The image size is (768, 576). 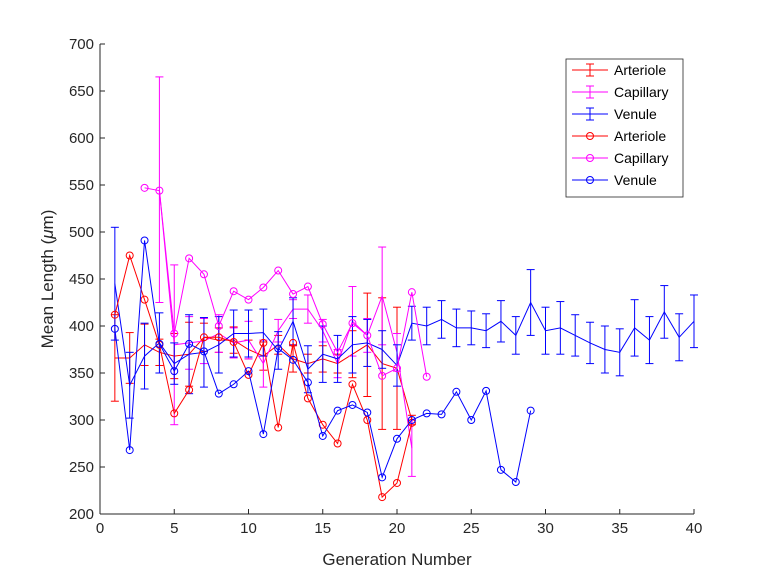 What do you see at coordinates (471, 528) in the screenshot?
I see `x-tick-label: 25` at bounding box center [471, 528].